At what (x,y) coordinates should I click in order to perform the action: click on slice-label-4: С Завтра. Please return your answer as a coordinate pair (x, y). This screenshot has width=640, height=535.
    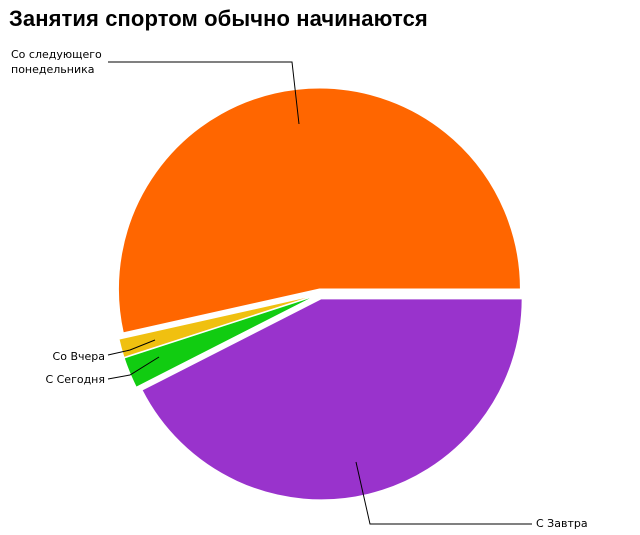
    Looking at the image, I should click on (562, 523).